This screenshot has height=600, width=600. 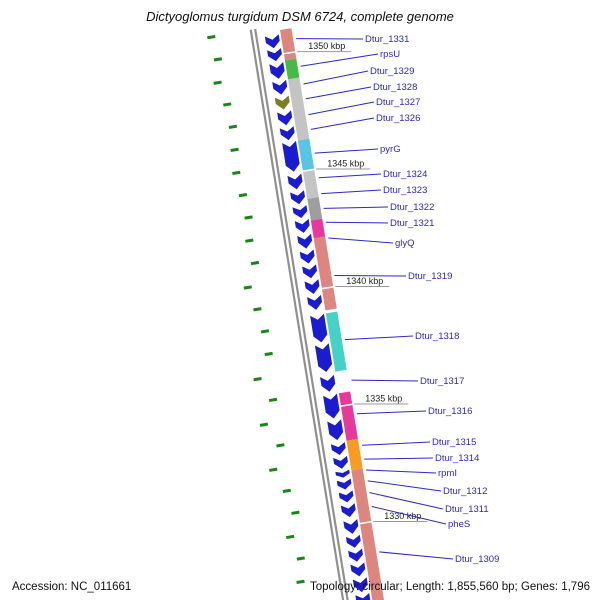 I want to click on gene-label: Dtur_1319, so click(x=430, y=276).